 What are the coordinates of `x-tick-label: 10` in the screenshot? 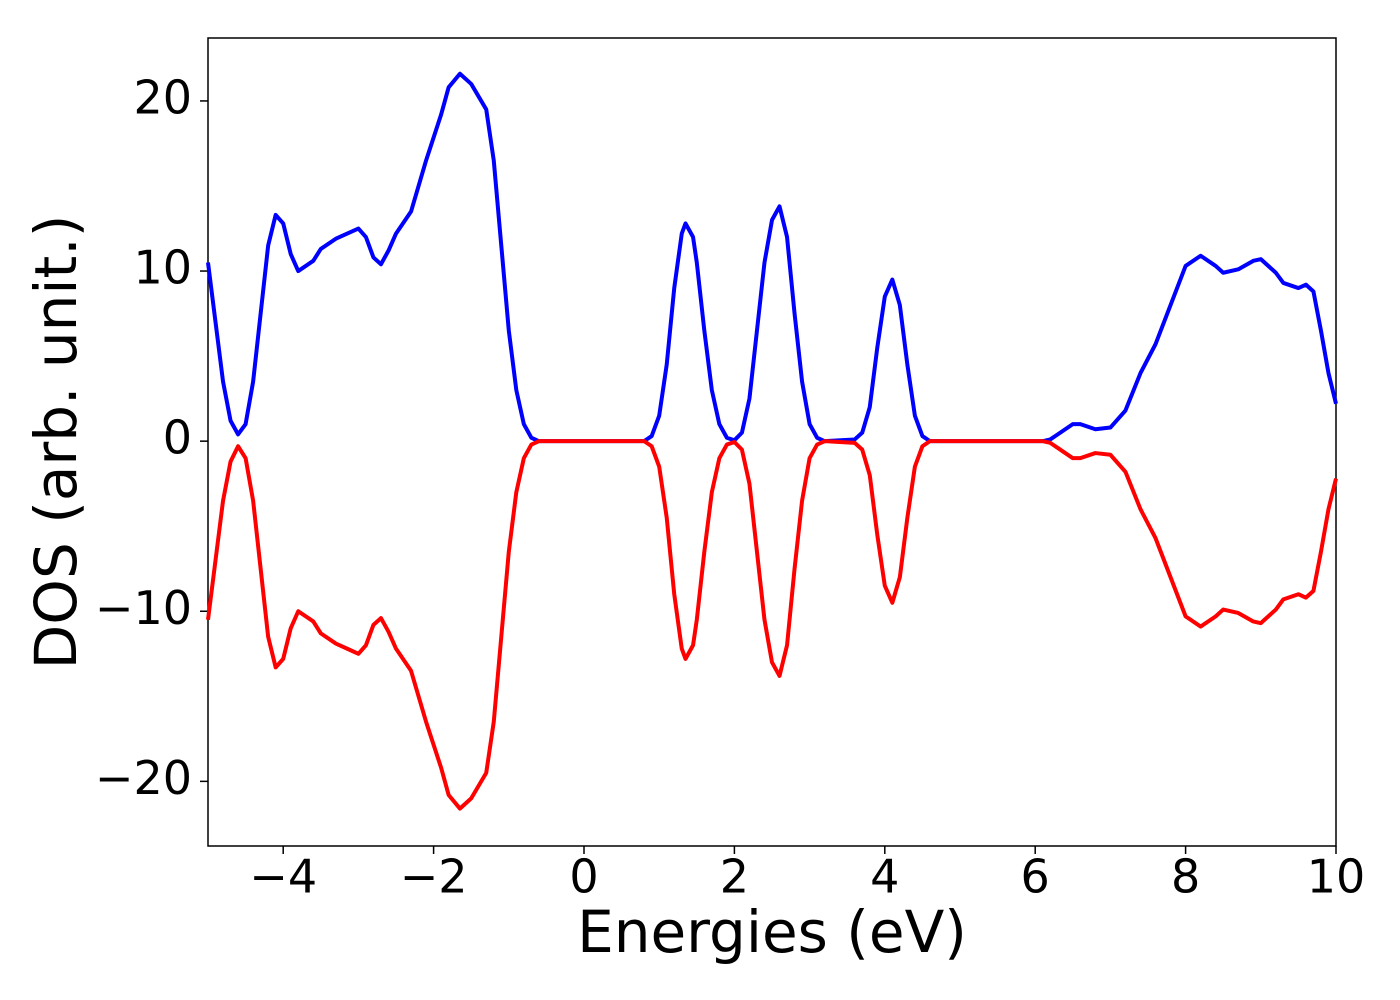 It's located at (1336, 877).